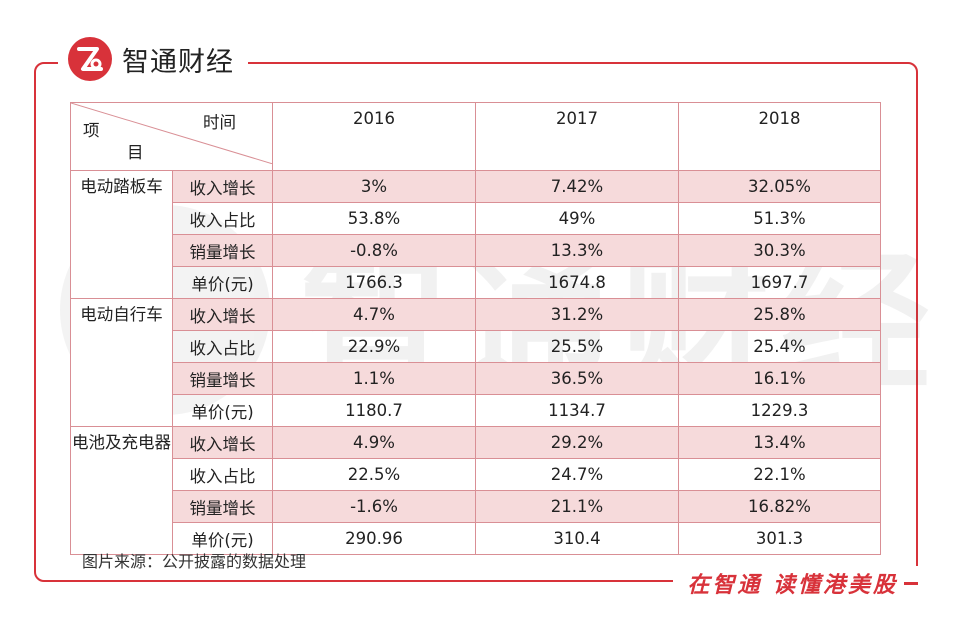  What do you see at coordinates (792, 585) in the screenshot?
I see `slogan-text: 在智通 读懂港美股` at bounding box center [792, 585].